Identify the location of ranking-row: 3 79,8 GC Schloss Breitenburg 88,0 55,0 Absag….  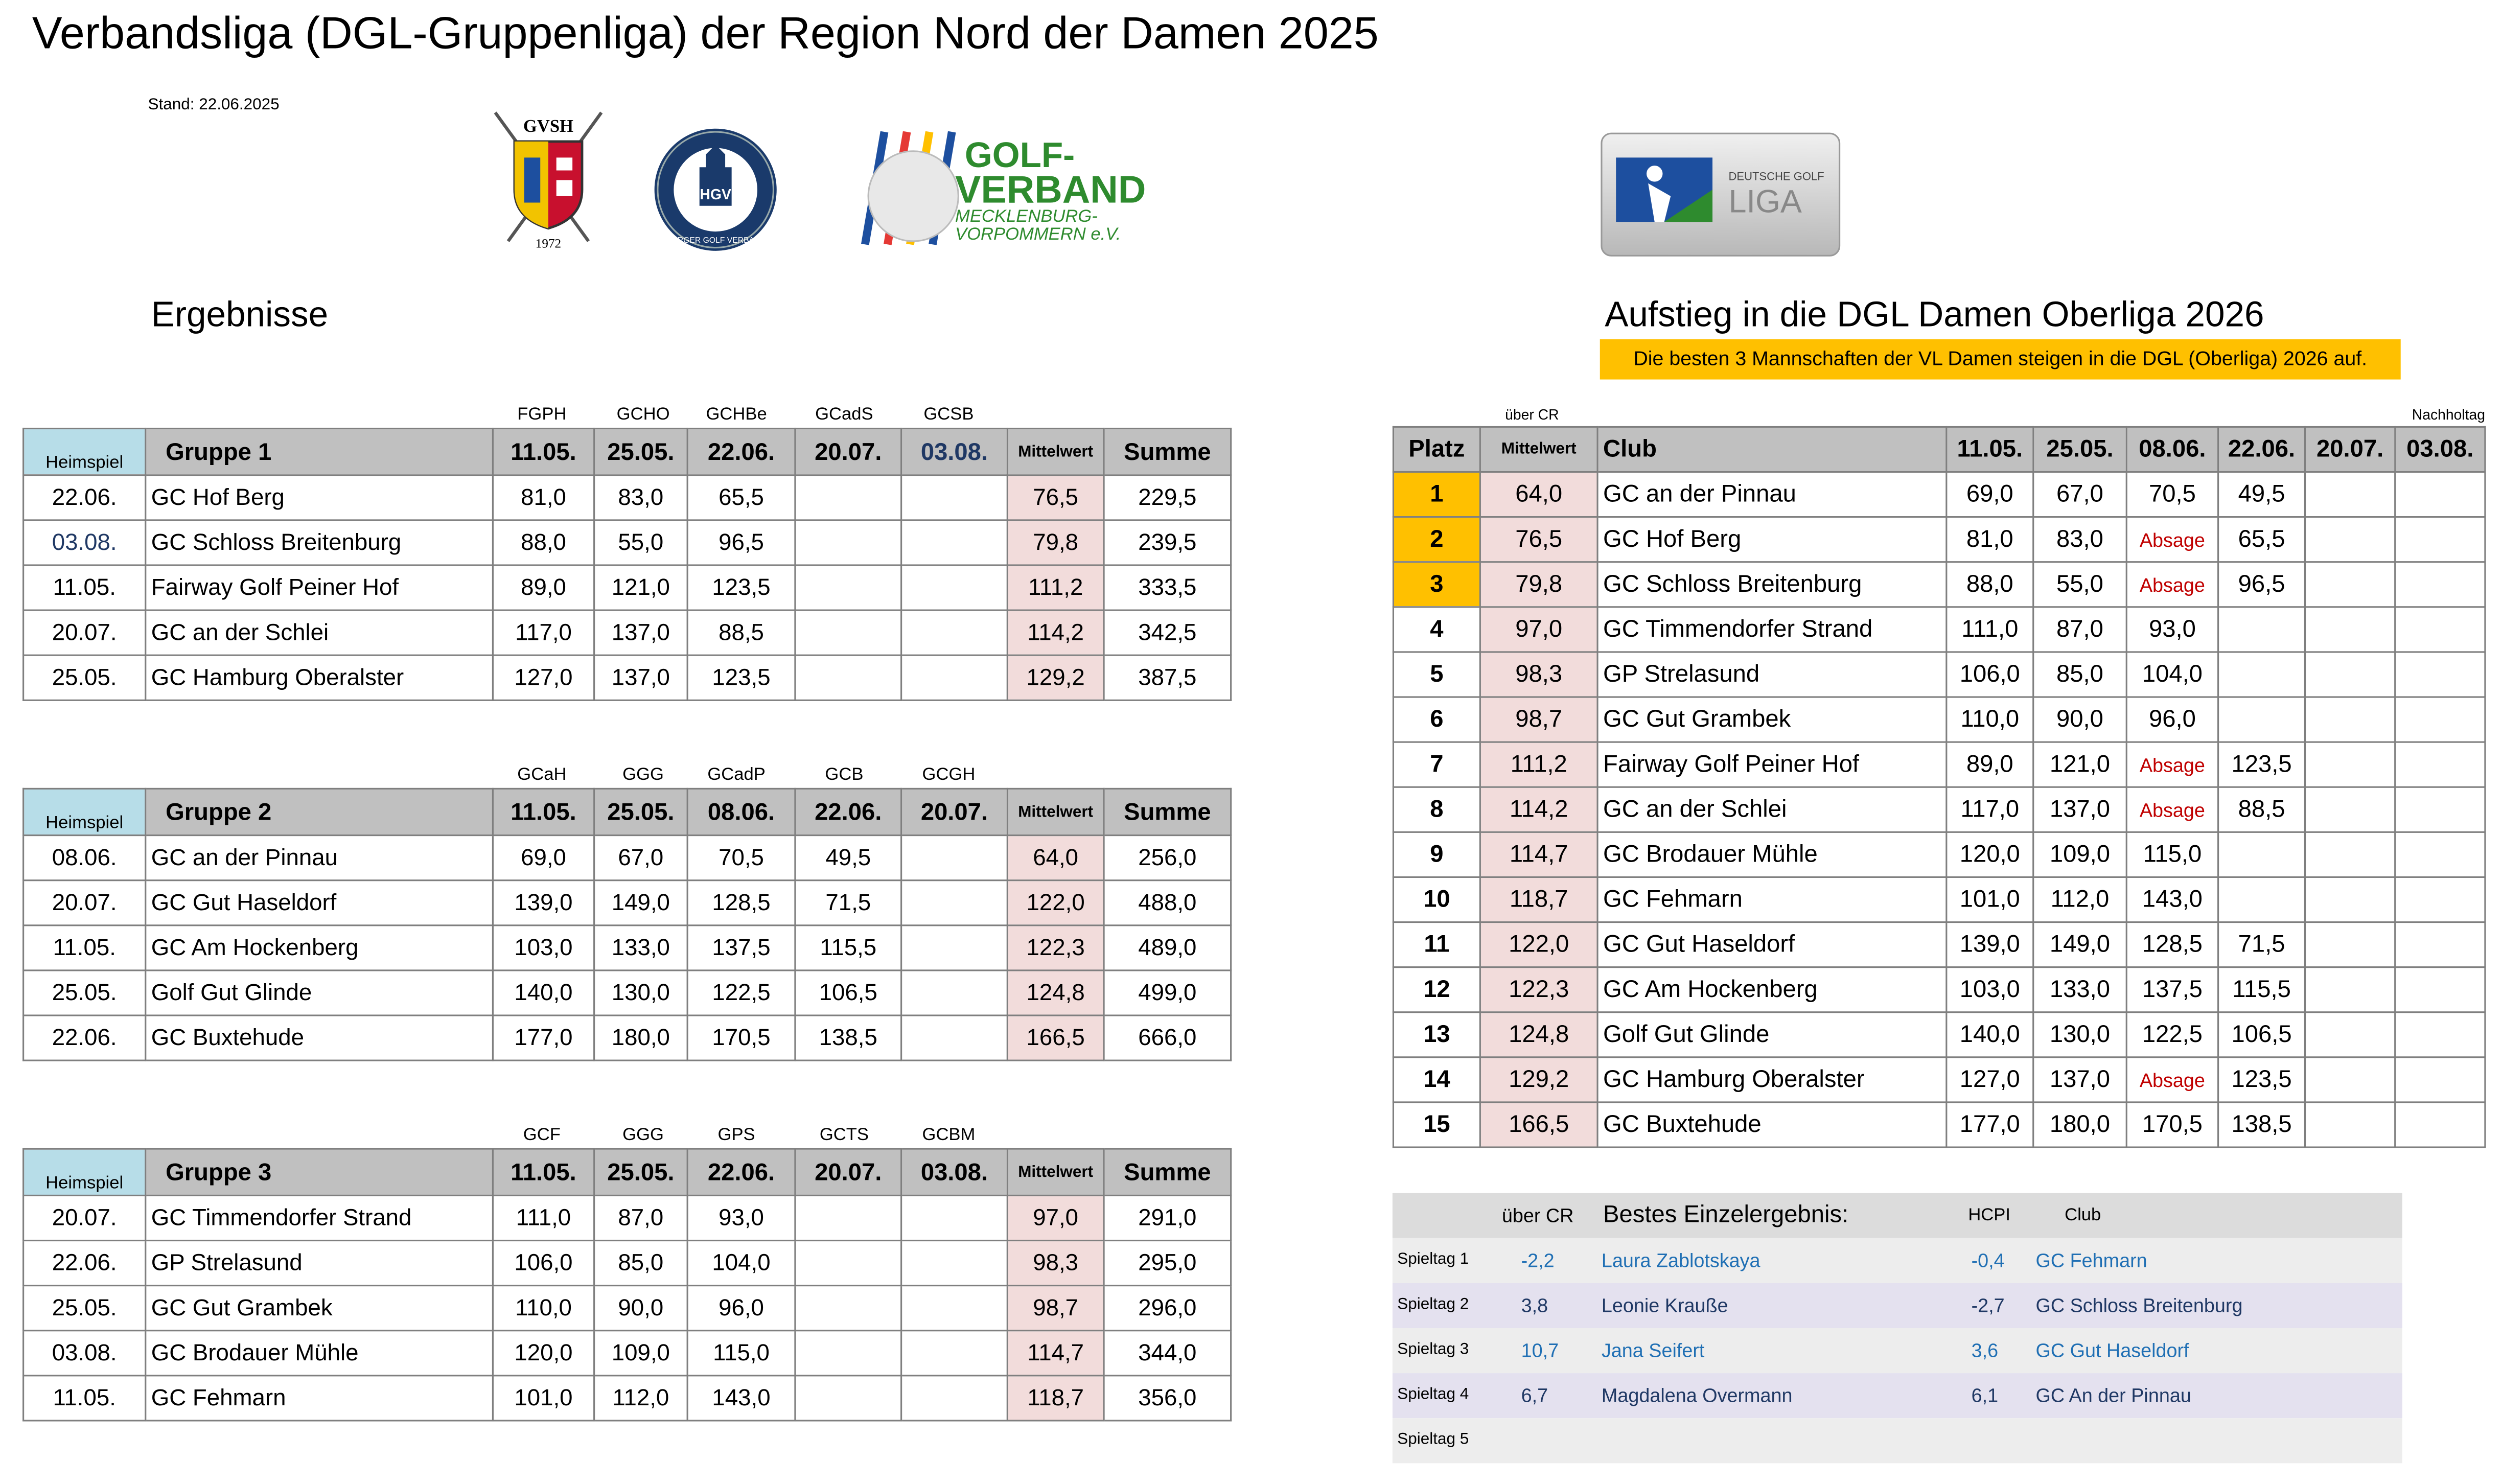
(1939, 584).